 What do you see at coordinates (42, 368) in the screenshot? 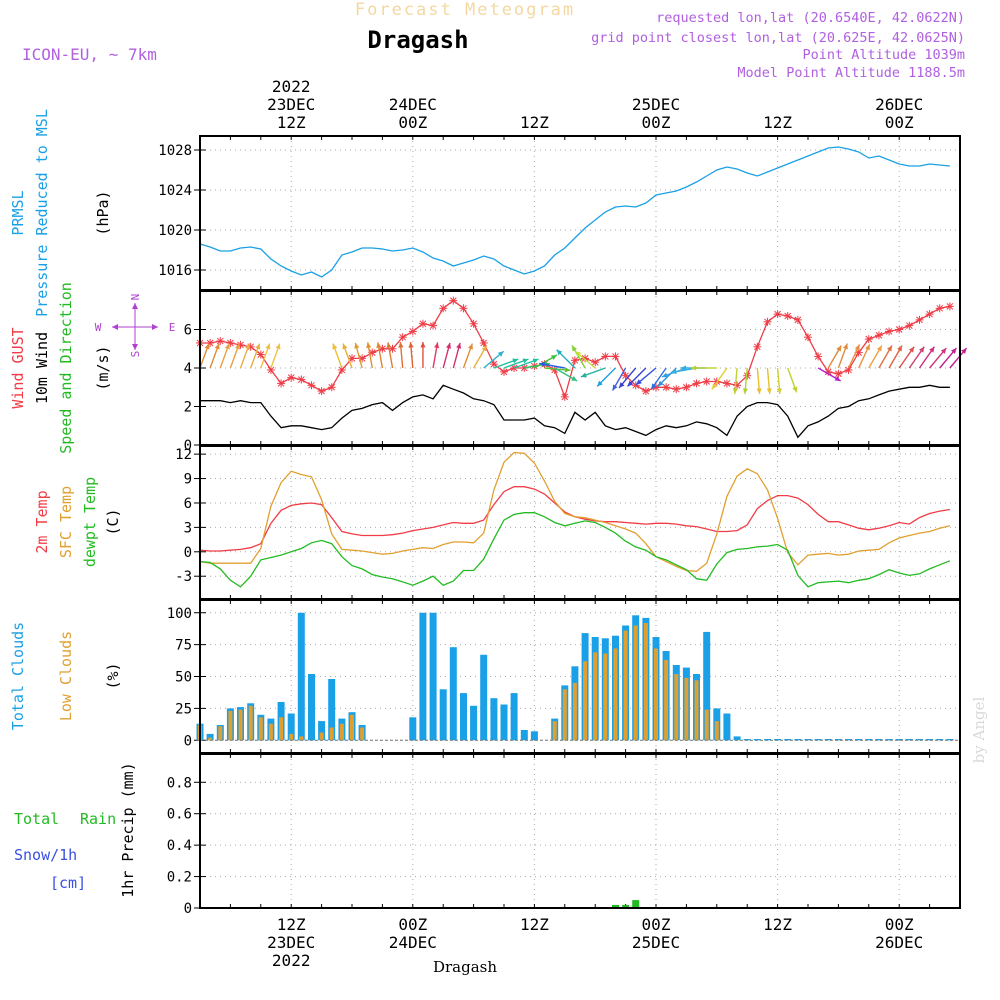
I see `panel-label: 10m Wind` at bounding box center [42, 368].